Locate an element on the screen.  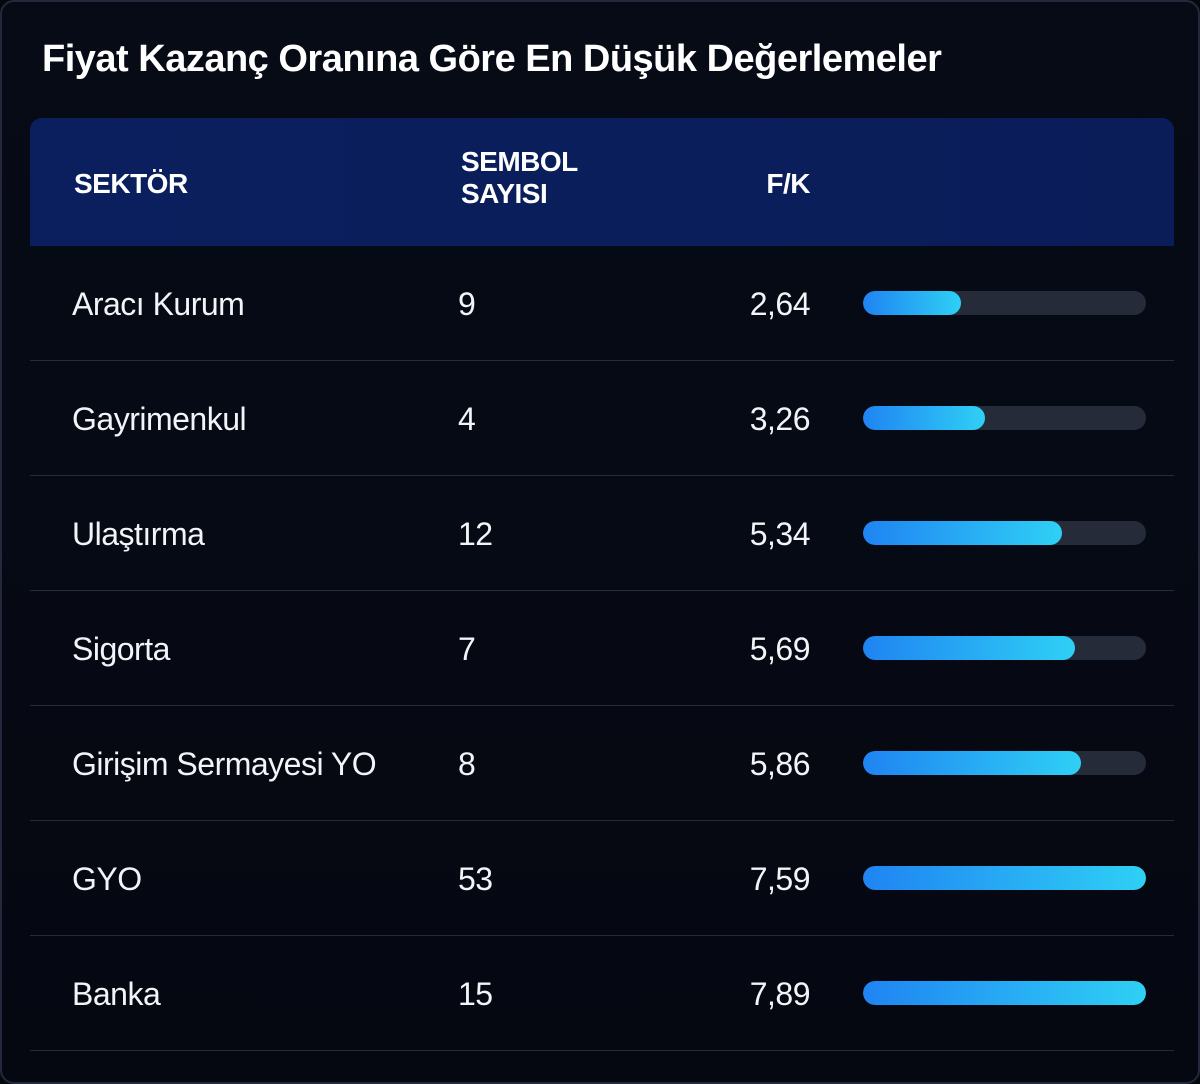
column-header-symbol-count: SEMBOL SAYISI is located at coordinates (541, 178).